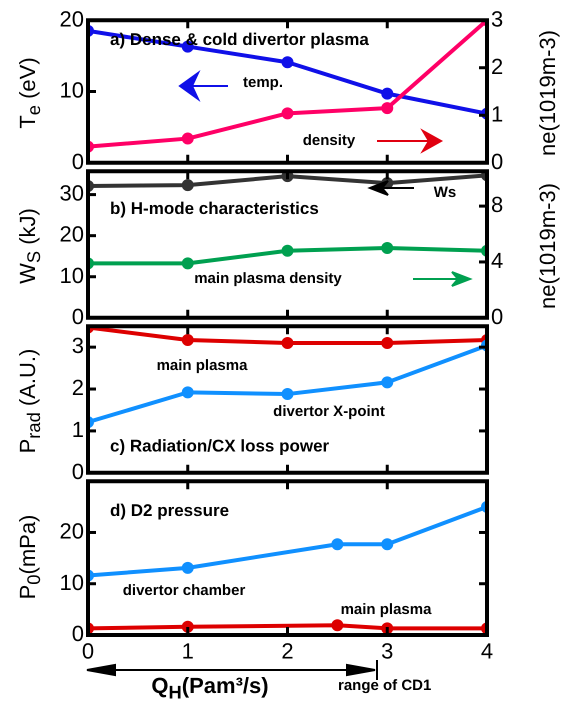 This screenshot has width=578, height=706. I want to click on x-tick-label: 2, so click(287, 651).